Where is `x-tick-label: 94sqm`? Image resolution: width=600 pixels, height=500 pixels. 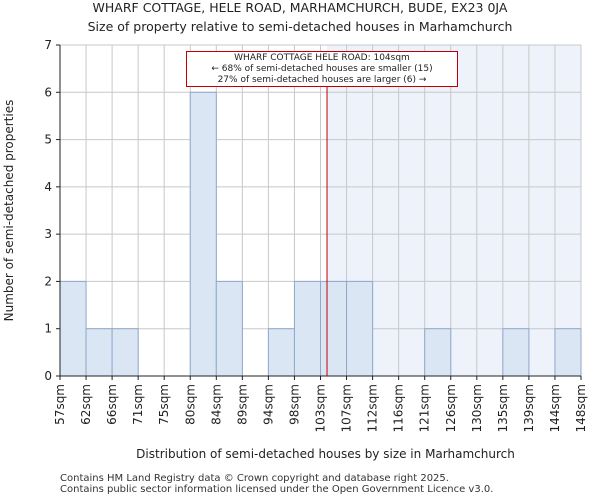 x-tick-label: 94sqm is located at coordinates (268, 404).